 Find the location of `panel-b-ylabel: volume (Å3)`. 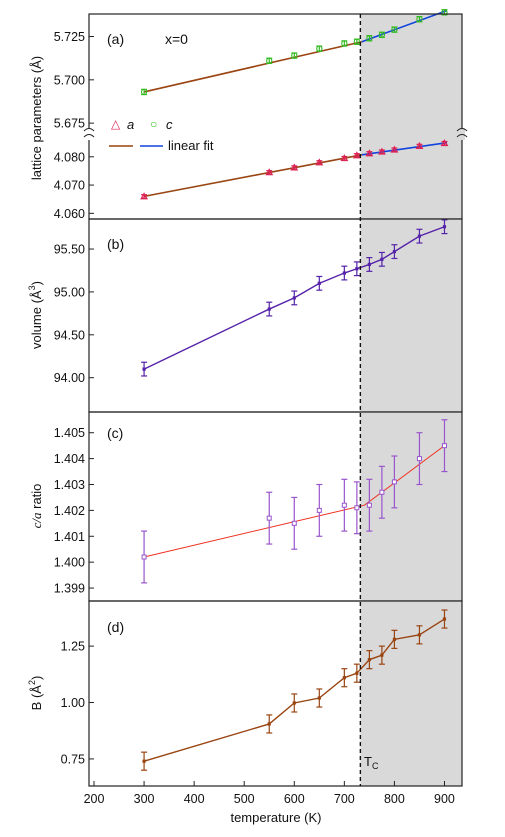

panel-b-ylabel: volume (Å3) is located at coordinates (35, 315).